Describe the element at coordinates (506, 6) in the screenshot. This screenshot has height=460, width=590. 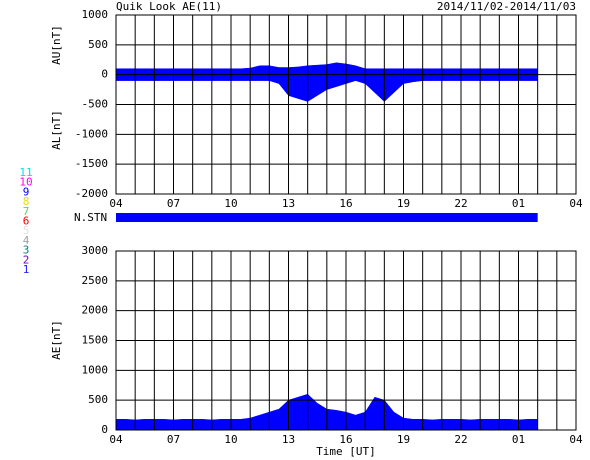
I see `date-range: 2014/11/02-2014/11/03` at that location.